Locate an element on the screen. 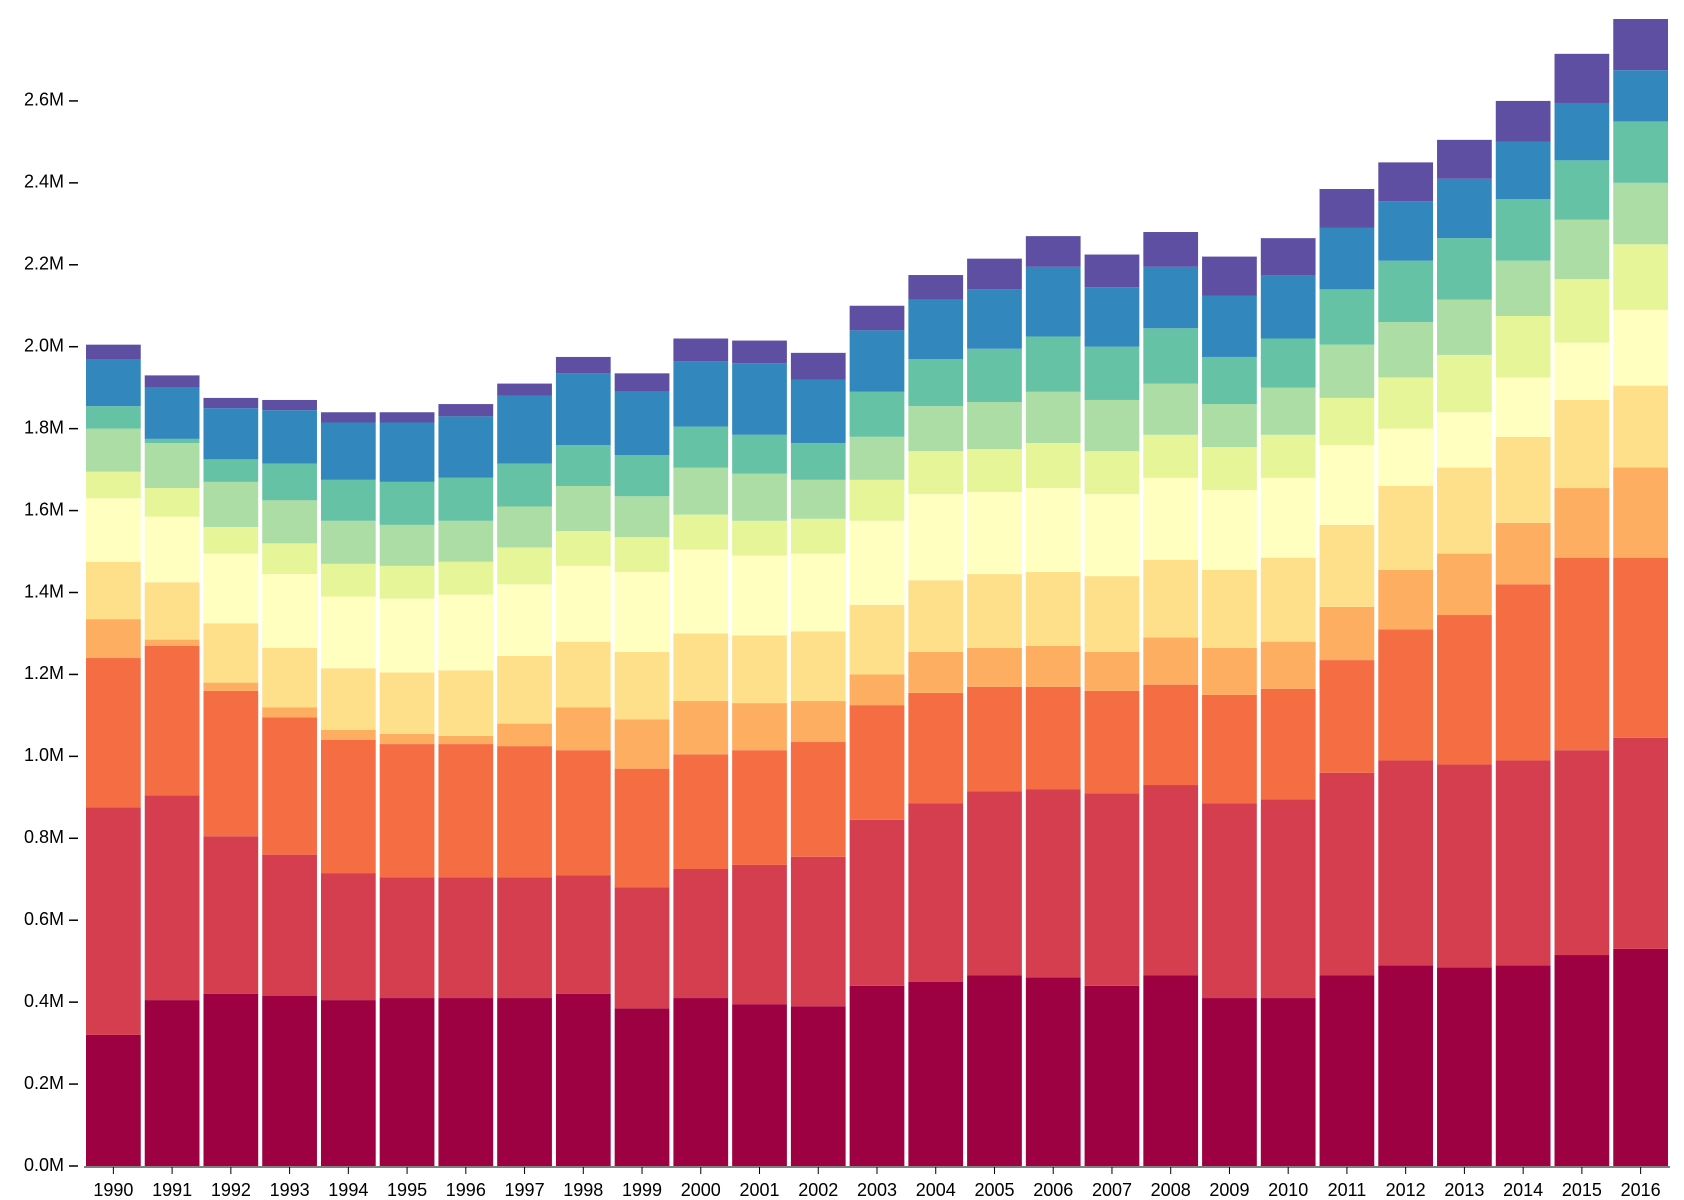 The height and width of the screenshot is (1200, 1684). y-tick-label: 2.4M is located at coordinates (44, 182).